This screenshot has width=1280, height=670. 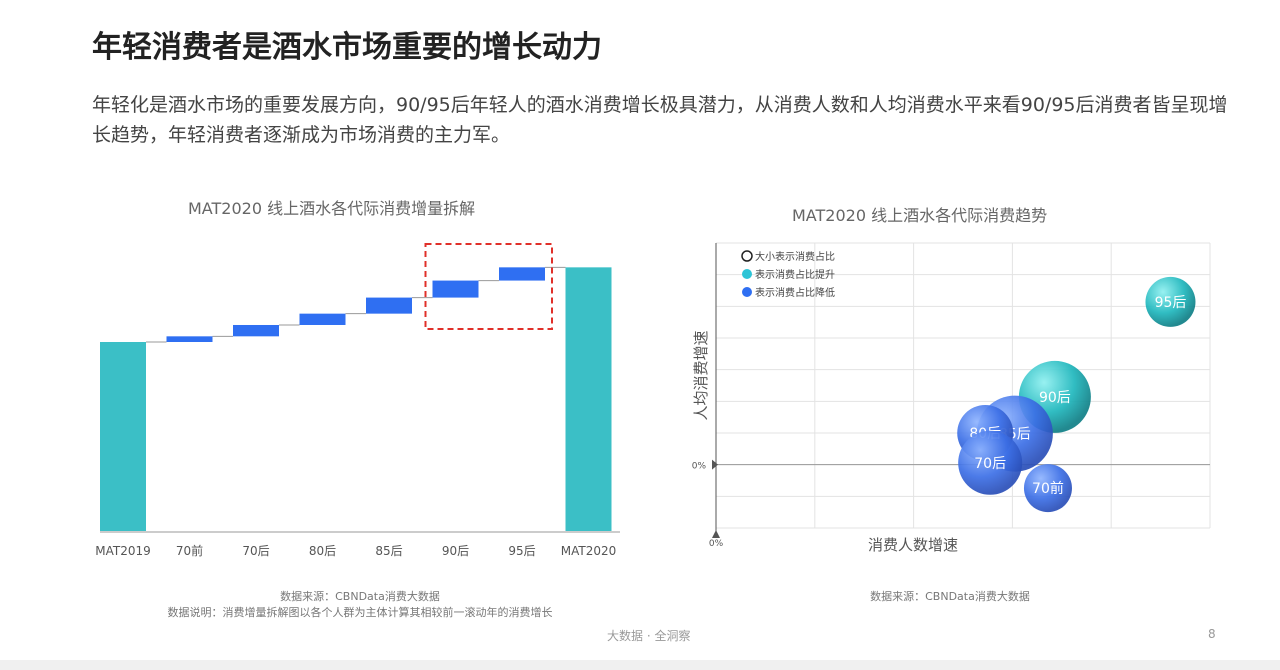 What do you see at coordinates (795, 274) in the screenshot?
I see `legend-label: 表示消费占比提升` at bounding box center [795, 274].